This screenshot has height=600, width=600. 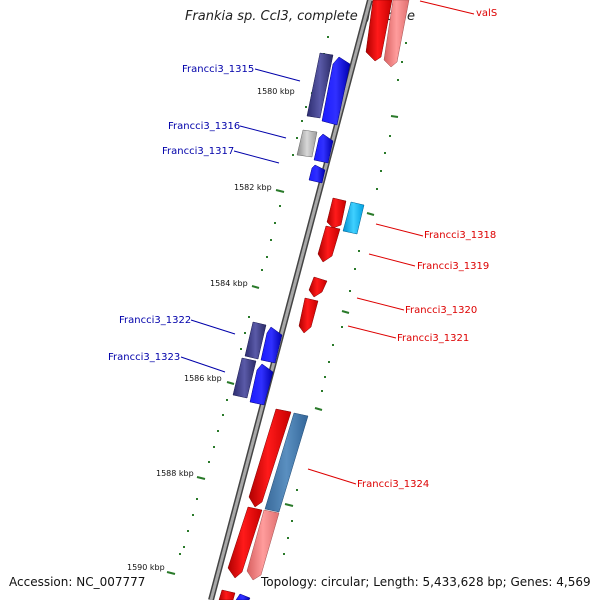 I want to click on gene-bottom-blue, so click(x=243, y=596).